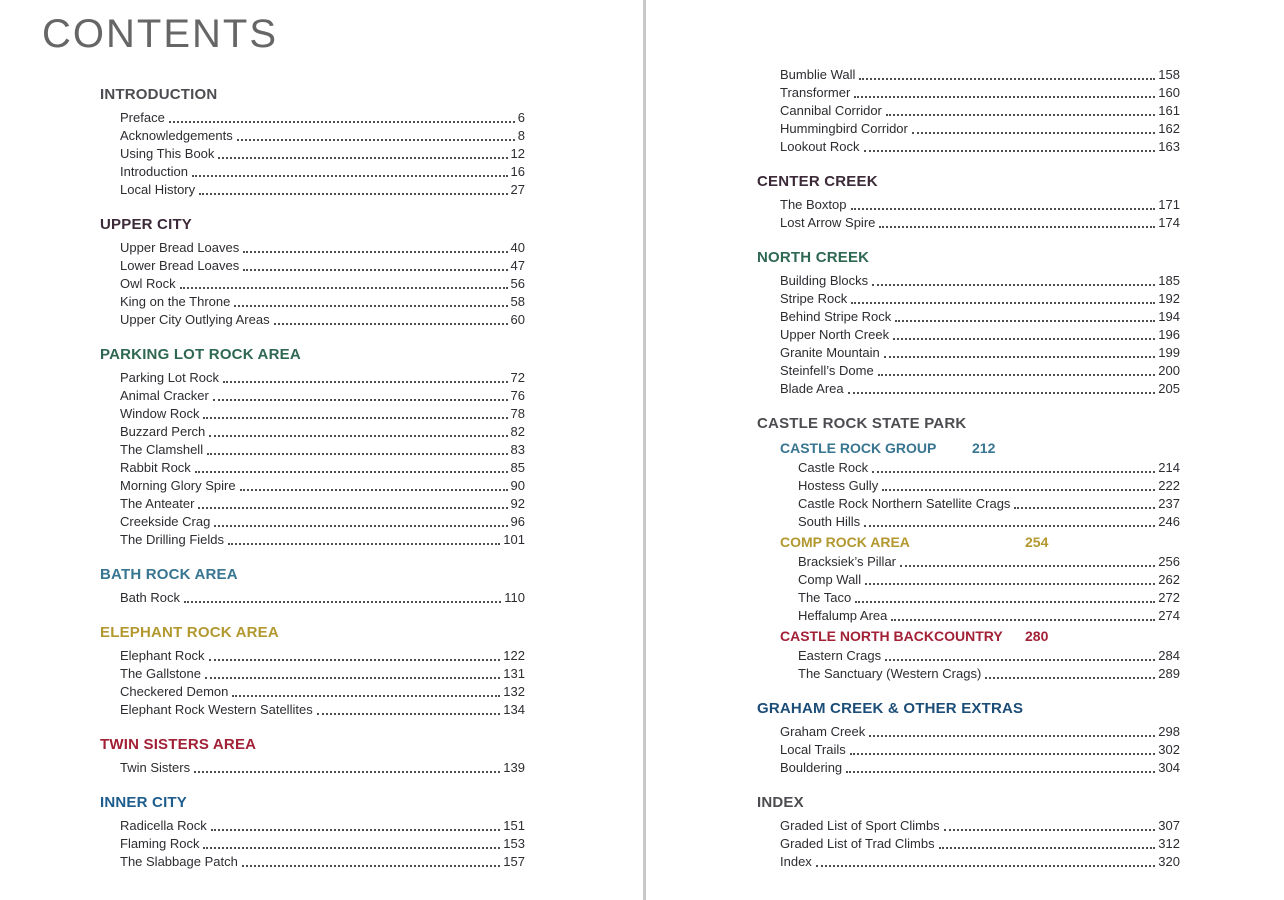 Image resolution: width=1284 pixels, height=900 pixels. What do you see at coordinates (514, 655) in the screenshot?
I see `toc-page-number: 122` at bounding box center [514, 655].